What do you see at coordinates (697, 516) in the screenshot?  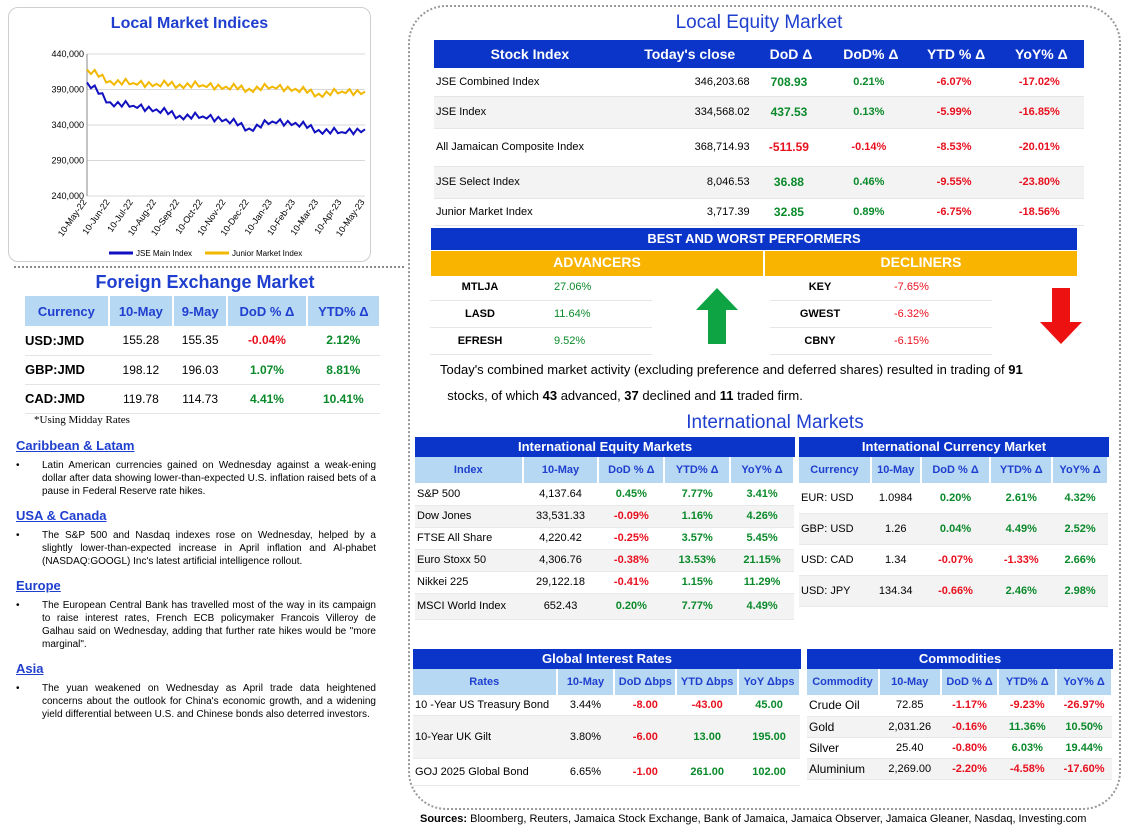 I see `table-cell: 1.16%` at bounding box center [697, 516].